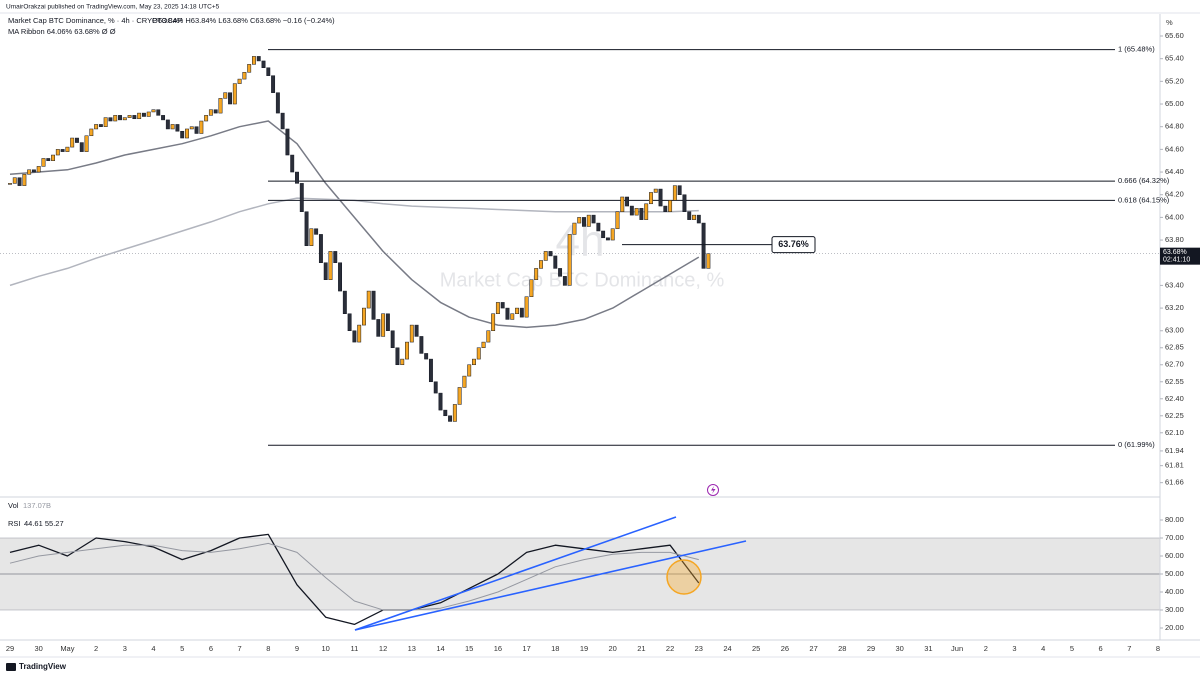  I want to click on rsi-label: RSI, so click(14, 523).